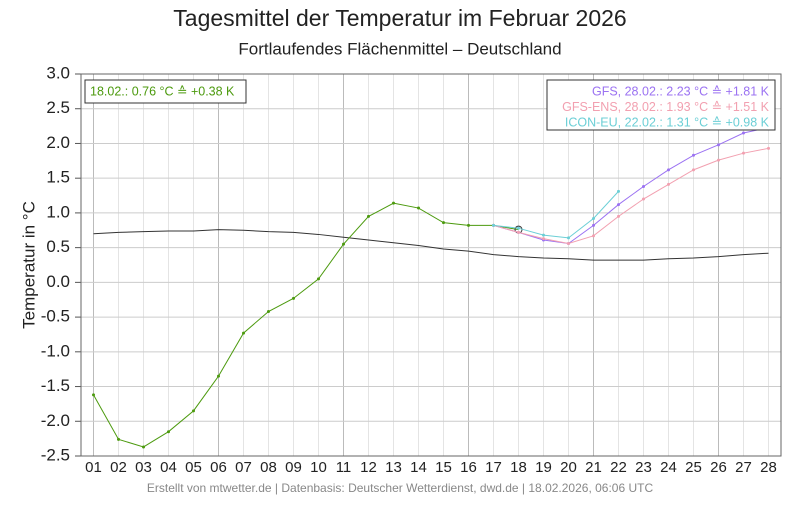 The image size is (800, 505). Describe the element at coordinates (55, 420) in the screenshot. I see `y-tick-label: -2.0` at that location.